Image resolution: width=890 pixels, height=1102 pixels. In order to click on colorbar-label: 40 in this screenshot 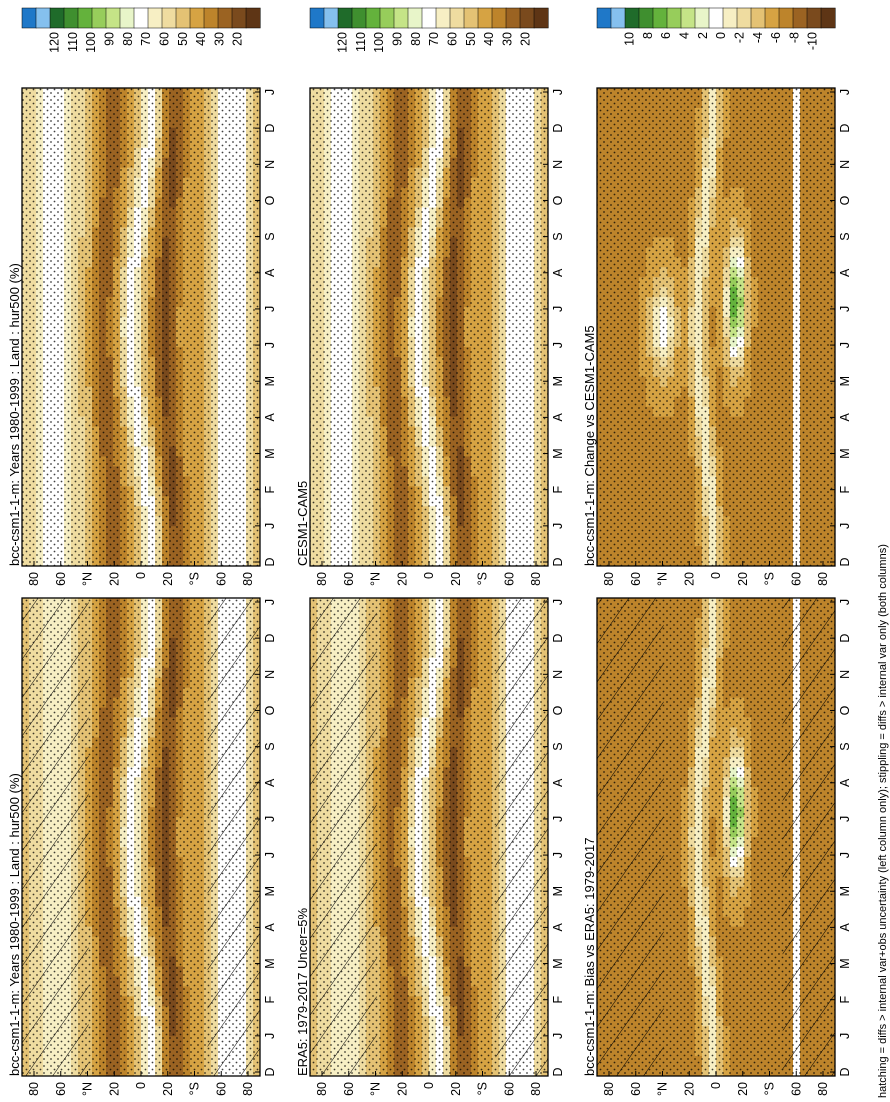, I will do `click(201, 39)`.